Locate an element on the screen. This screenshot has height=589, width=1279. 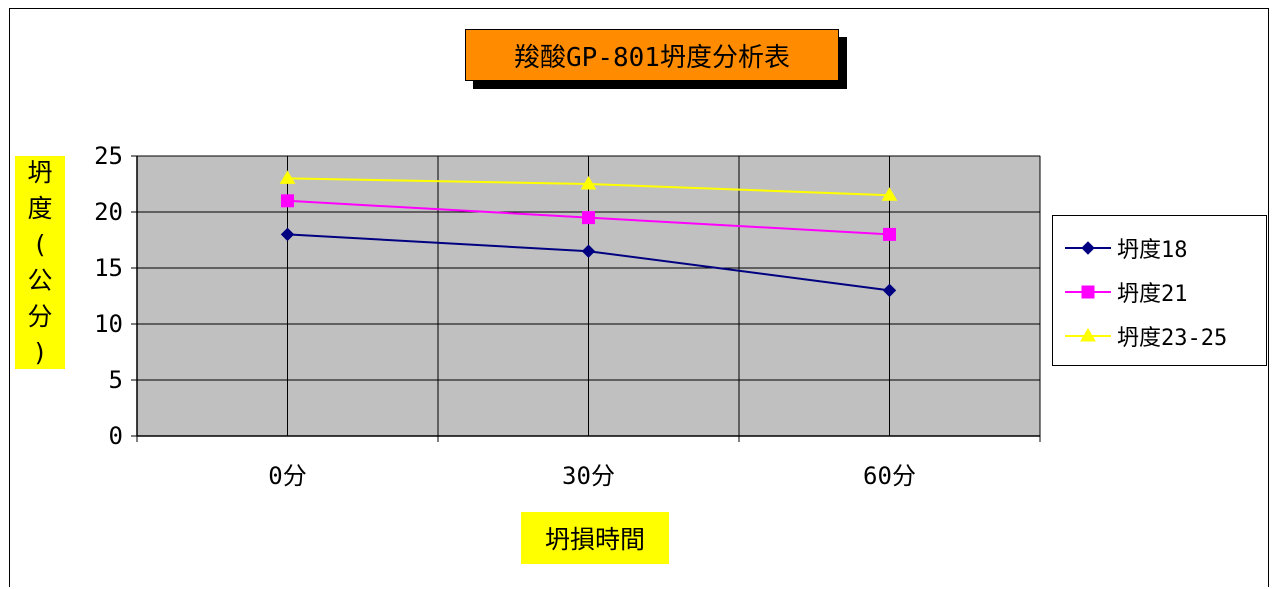
y-axis-label-char: ) is located at coordinates (40, 352).